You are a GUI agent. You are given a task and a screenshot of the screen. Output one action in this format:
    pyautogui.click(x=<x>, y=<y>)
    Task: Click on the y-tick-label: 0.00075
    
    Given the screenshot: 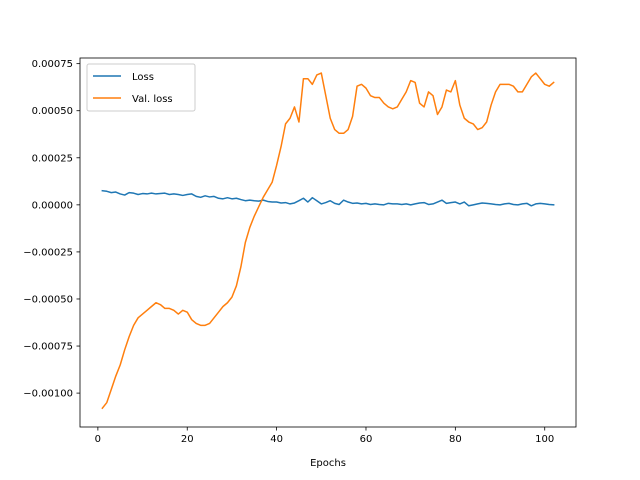 What is the action you would take?
    pyautogui.click(x=52, y=64)
    